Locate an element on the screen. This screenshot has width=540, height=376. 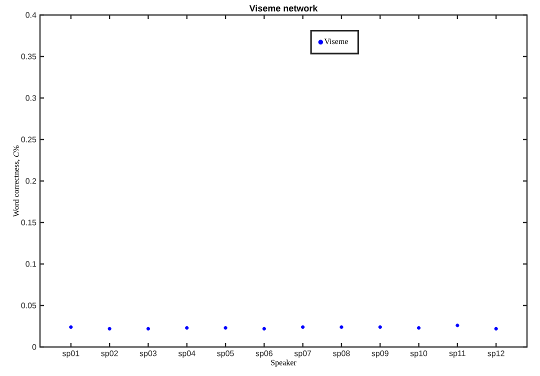
y-tick-label: 0.1 is located at coordinates (31, 264).